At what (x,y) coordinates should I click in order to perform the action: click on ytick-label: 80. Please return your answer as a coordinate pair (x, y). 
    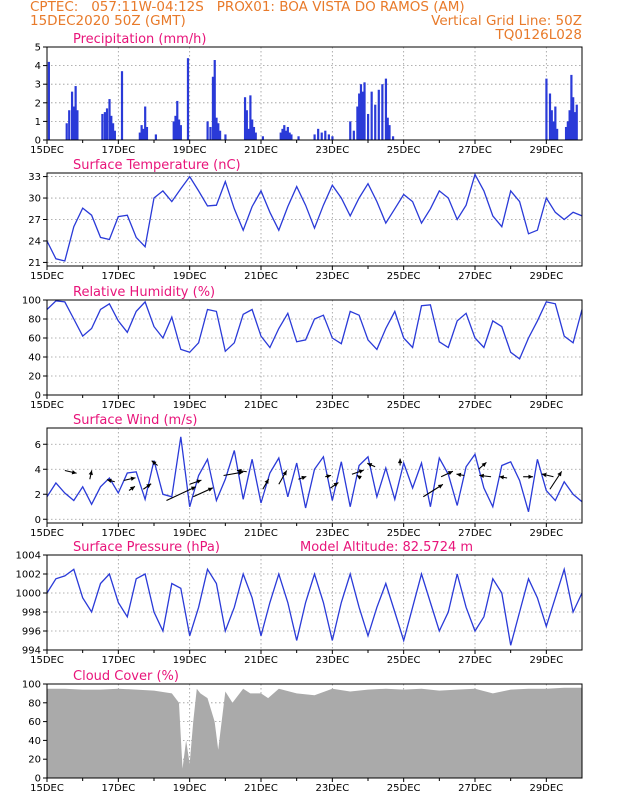
    Looking at the image, I should click on (34, 703).